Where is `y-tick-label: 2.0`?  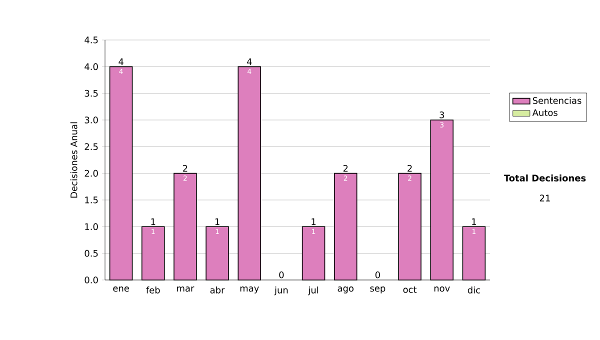
y-tick-label: 2.0 is located at coordinates (91, 173).